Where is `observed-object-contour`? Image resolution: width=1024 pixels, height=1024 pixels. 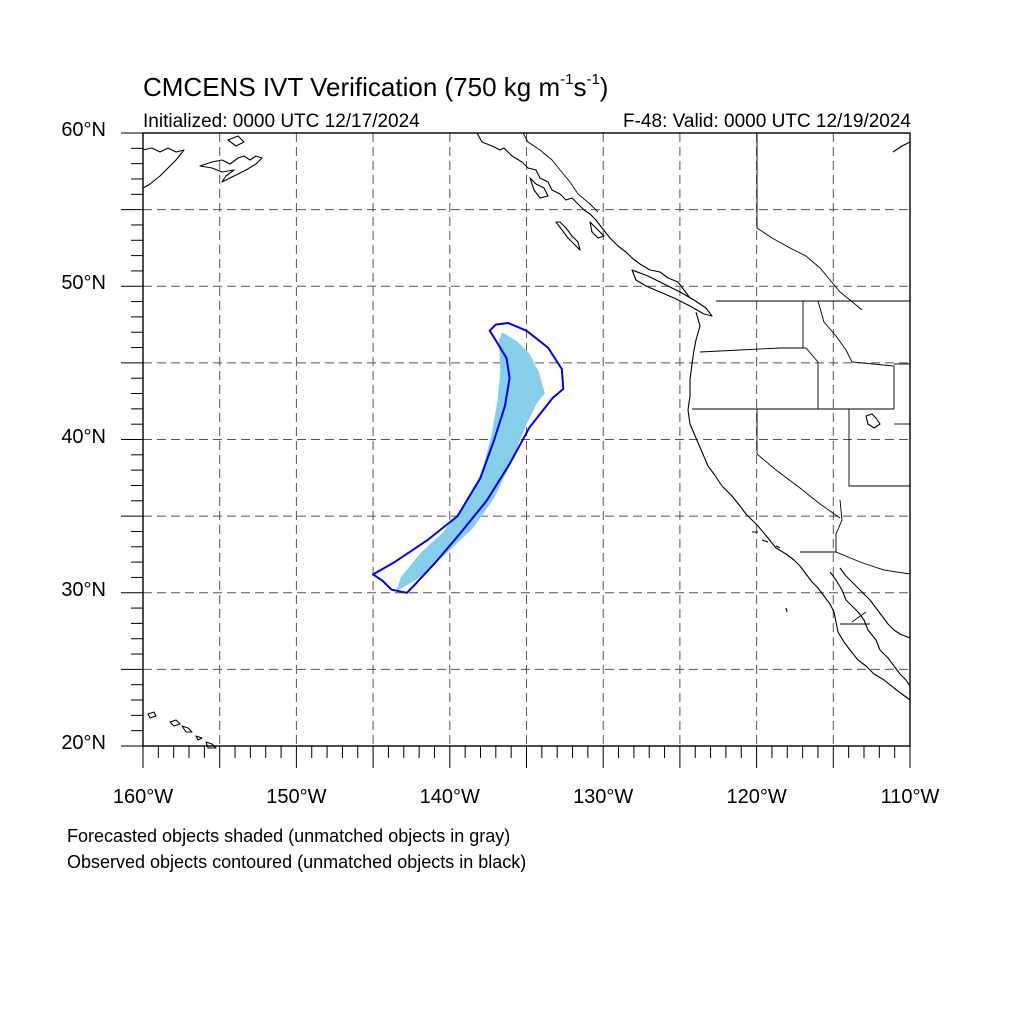
observed-object-contour is located at coordinates (468, 458).